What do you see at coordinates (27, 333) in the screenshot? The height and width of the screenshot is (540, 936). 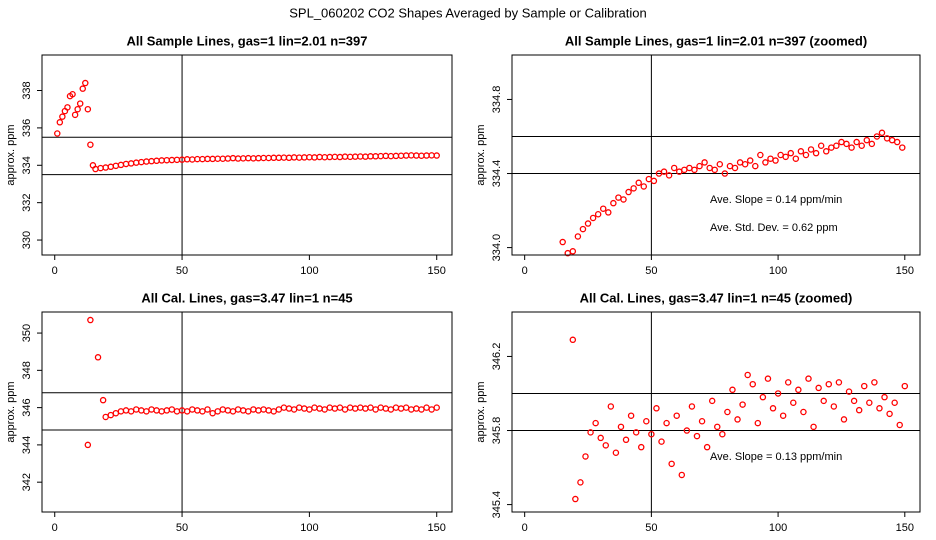 I see `y-tick-label: 350` at bounding box center [27, 333].